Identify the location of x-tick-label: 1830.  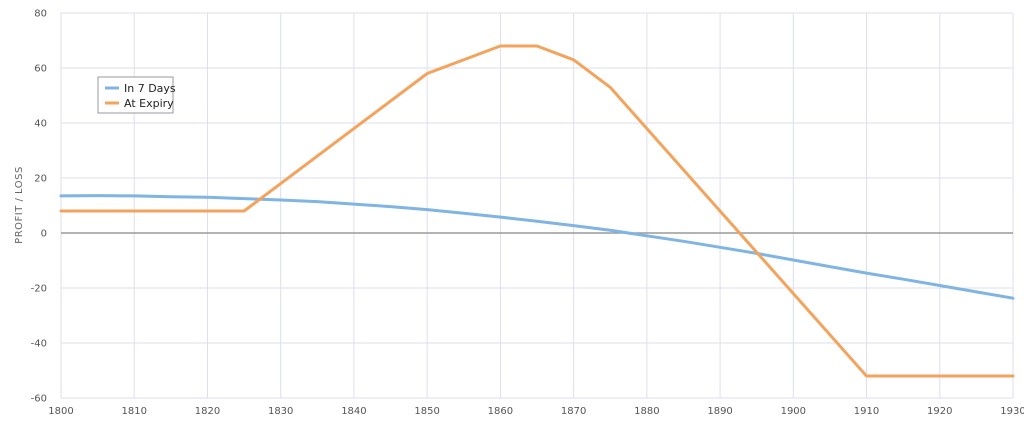
(280, 411).